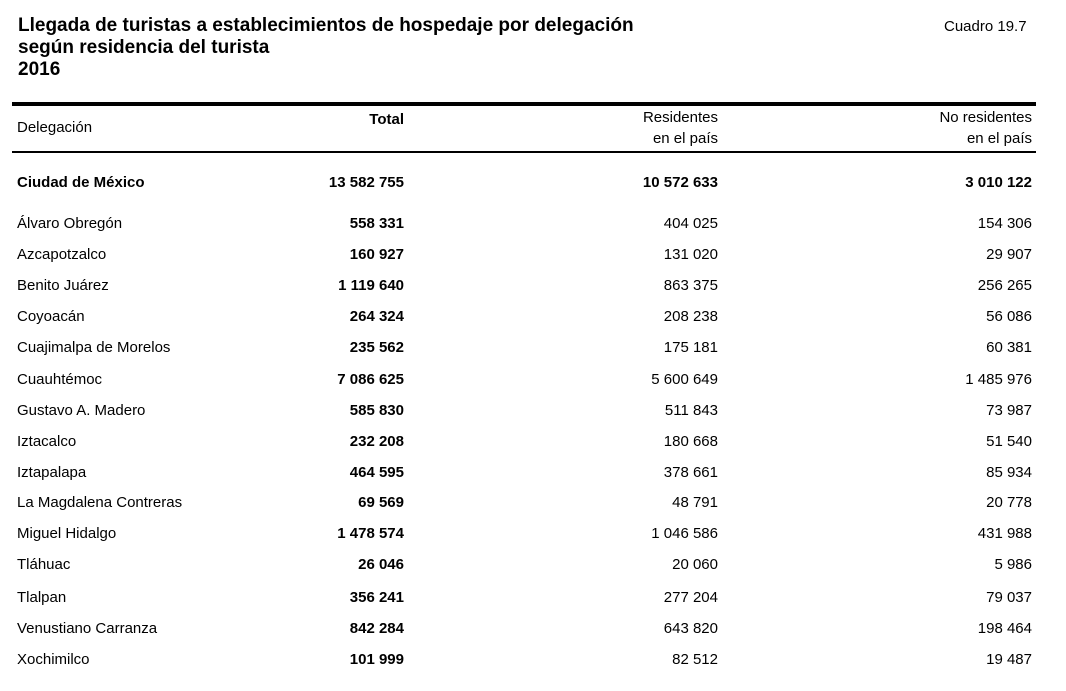 The width and height of the screenshot is (1066, 691). Describe the element at coordinates (55, 127) in the screenshot. I see `header-delegacion: Delegación` at that location.